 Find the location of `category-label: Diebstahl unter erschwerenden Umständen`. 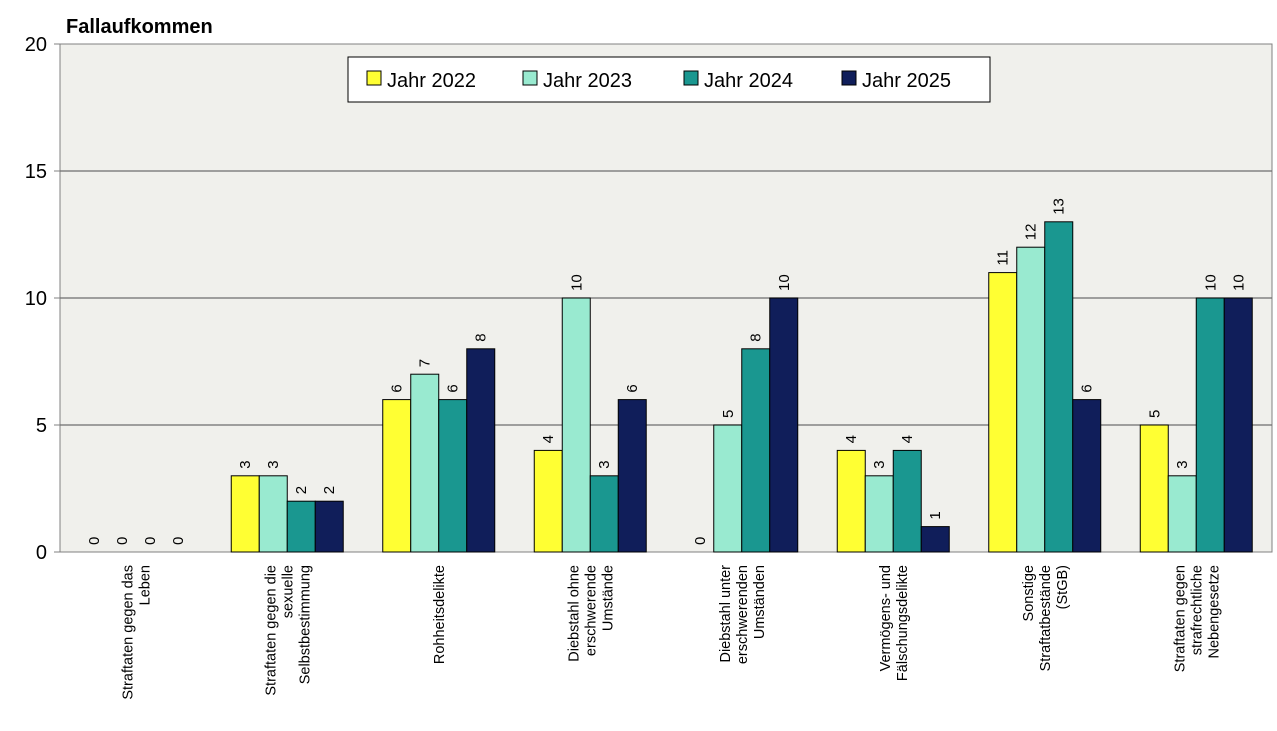

category-label: Diebstahl unter erschwerenden Umständen is located at coordinates (743, 614).